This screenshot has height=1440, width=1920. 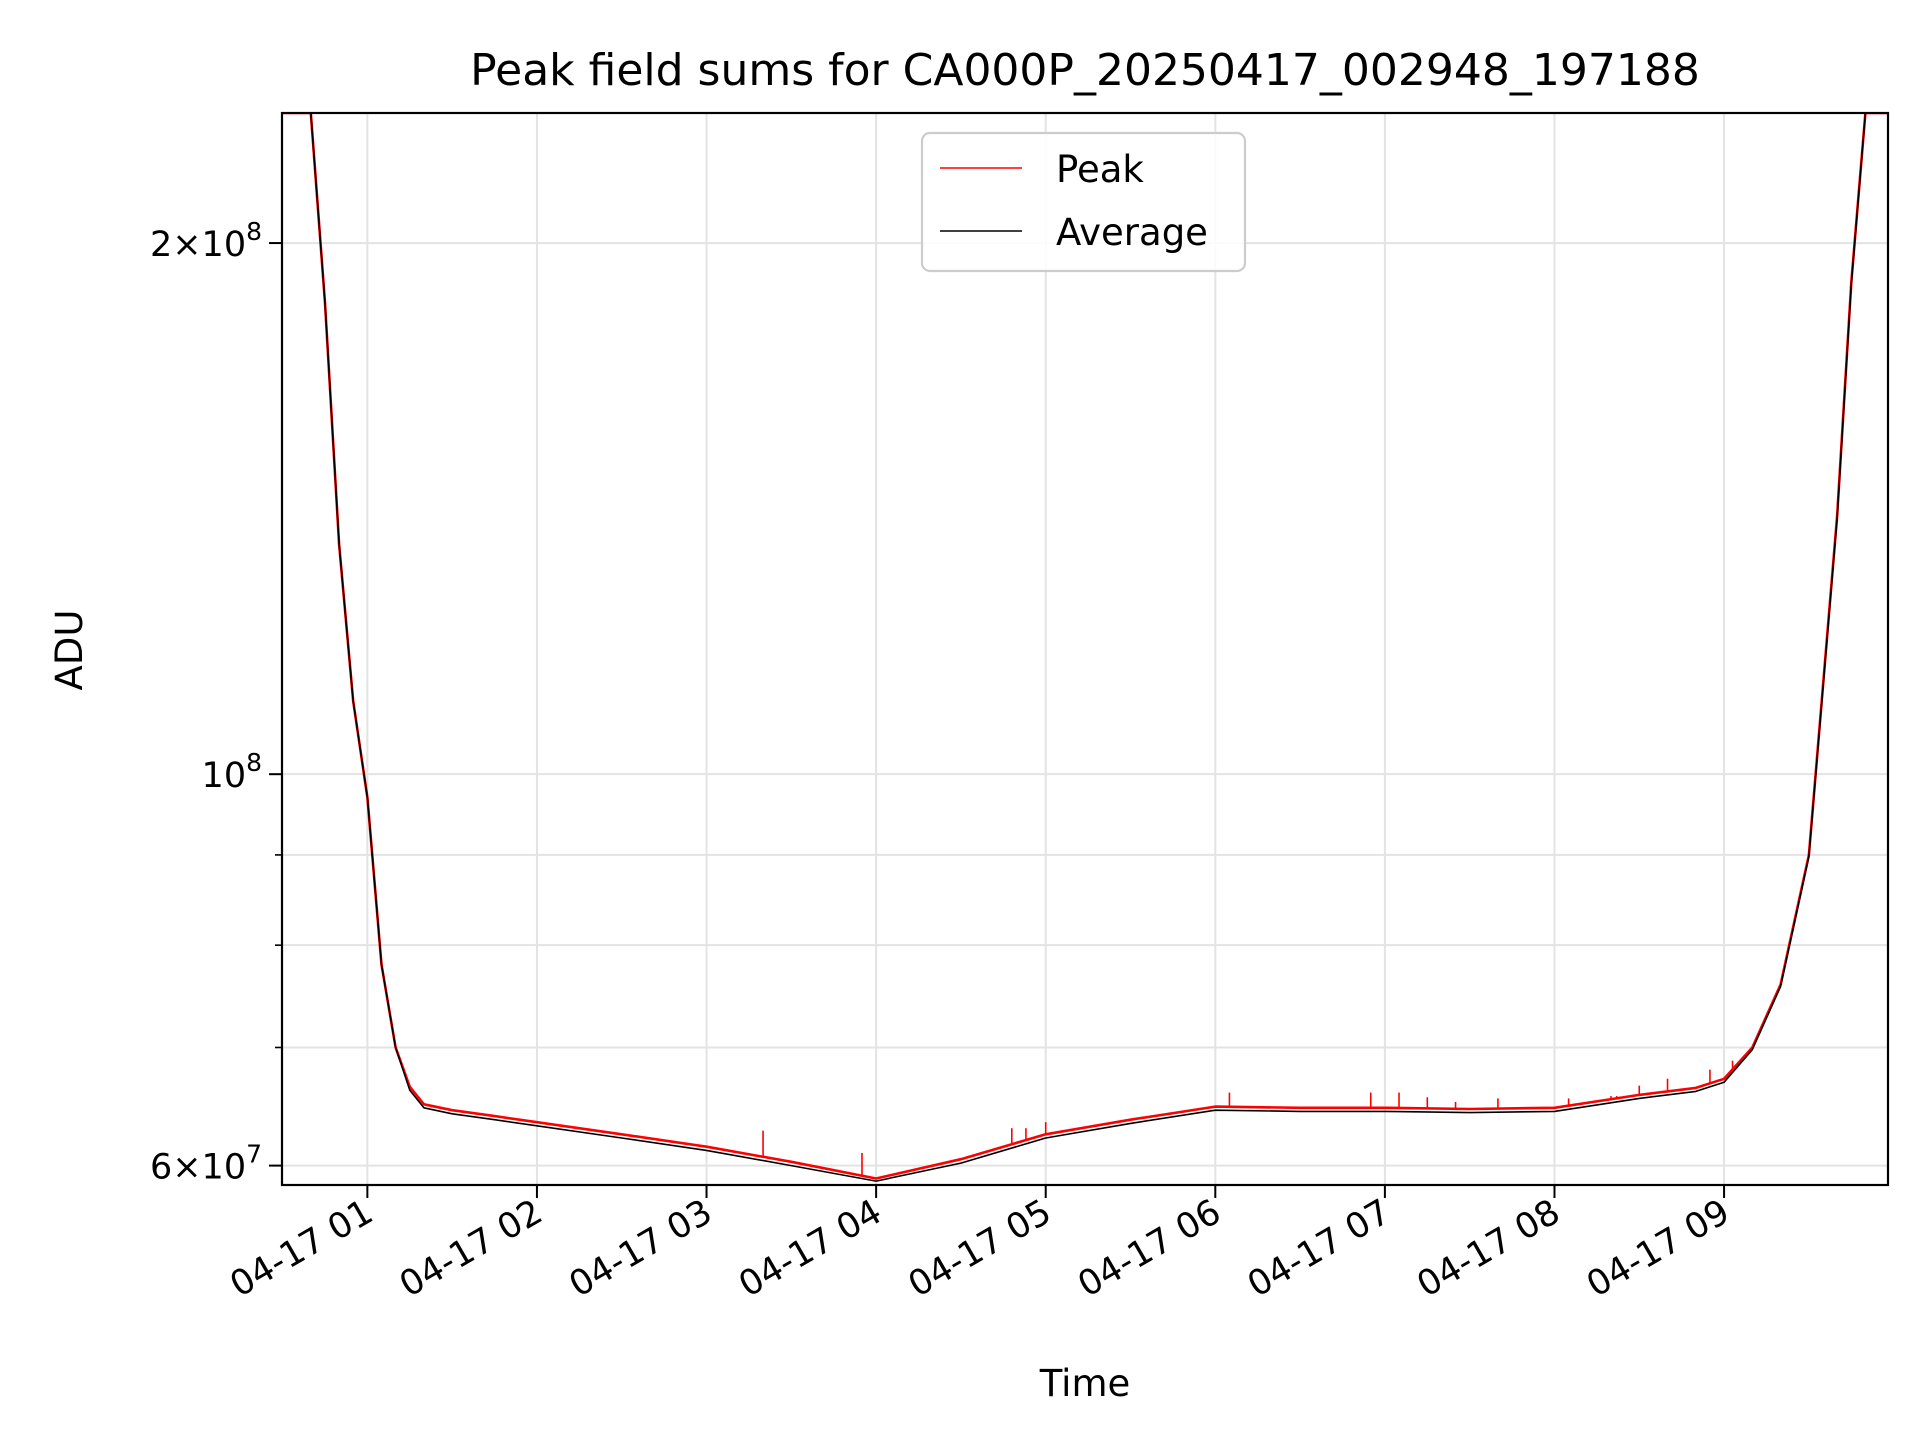 I want to click on y-axis-label: ADU, so click(x=69, y=650).